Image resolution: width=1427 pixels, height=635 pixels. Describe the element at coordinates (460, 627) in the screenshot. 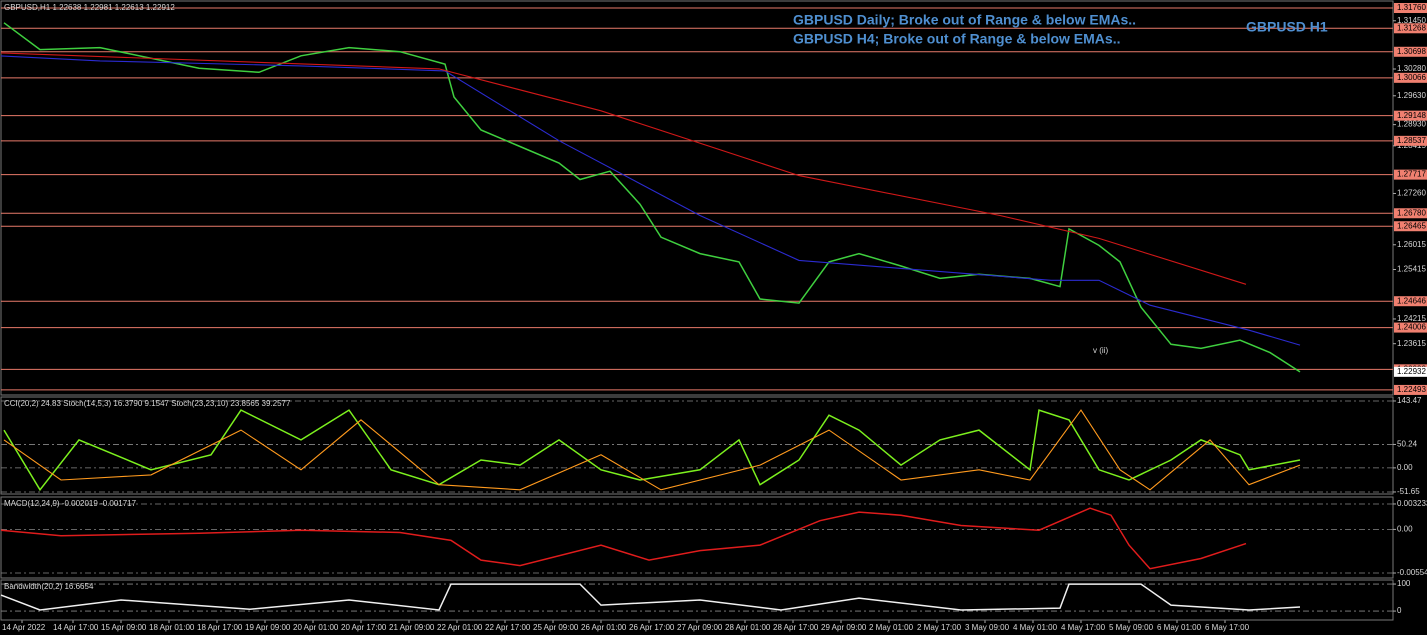

I see `x-tick-label: 22 Apr 01:00` at that location.